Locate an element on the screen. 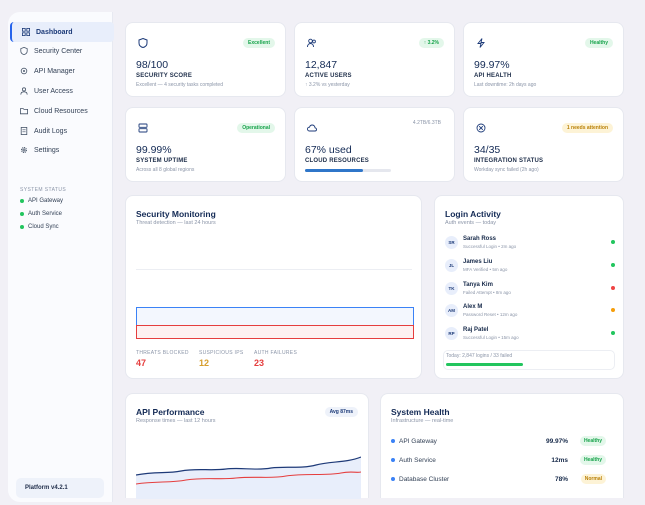 The image size is (645, 505). stat-subtext: Last downtime: 2h days ago is located at coordinates (505, 85).